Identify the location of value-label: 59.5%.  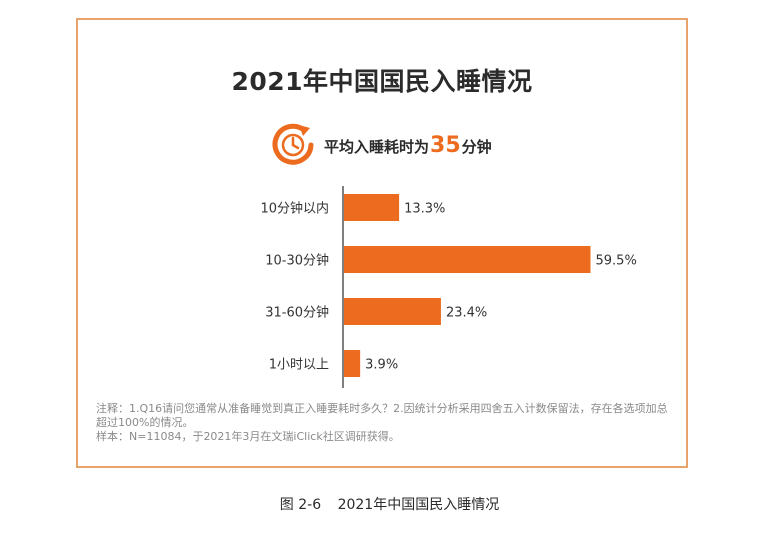
(616, 261).